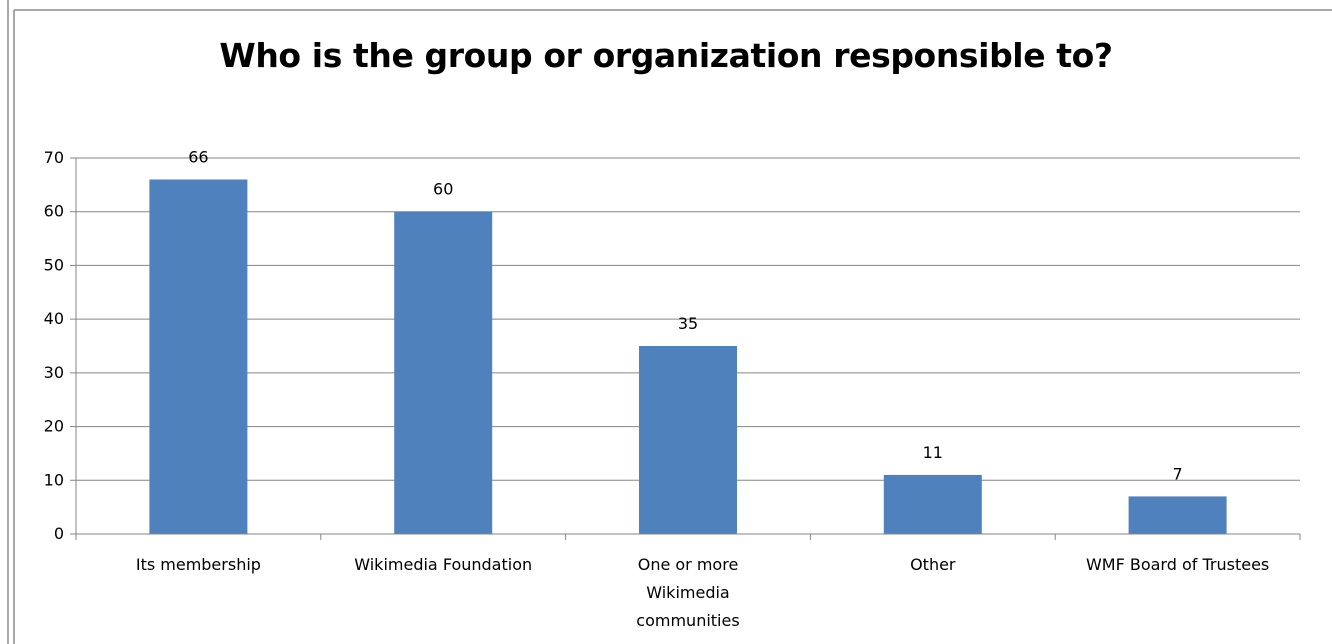  Describe the element at coordinates (54, 426) in the screenshot. I see `y-tick-label-20: 20` at that location.